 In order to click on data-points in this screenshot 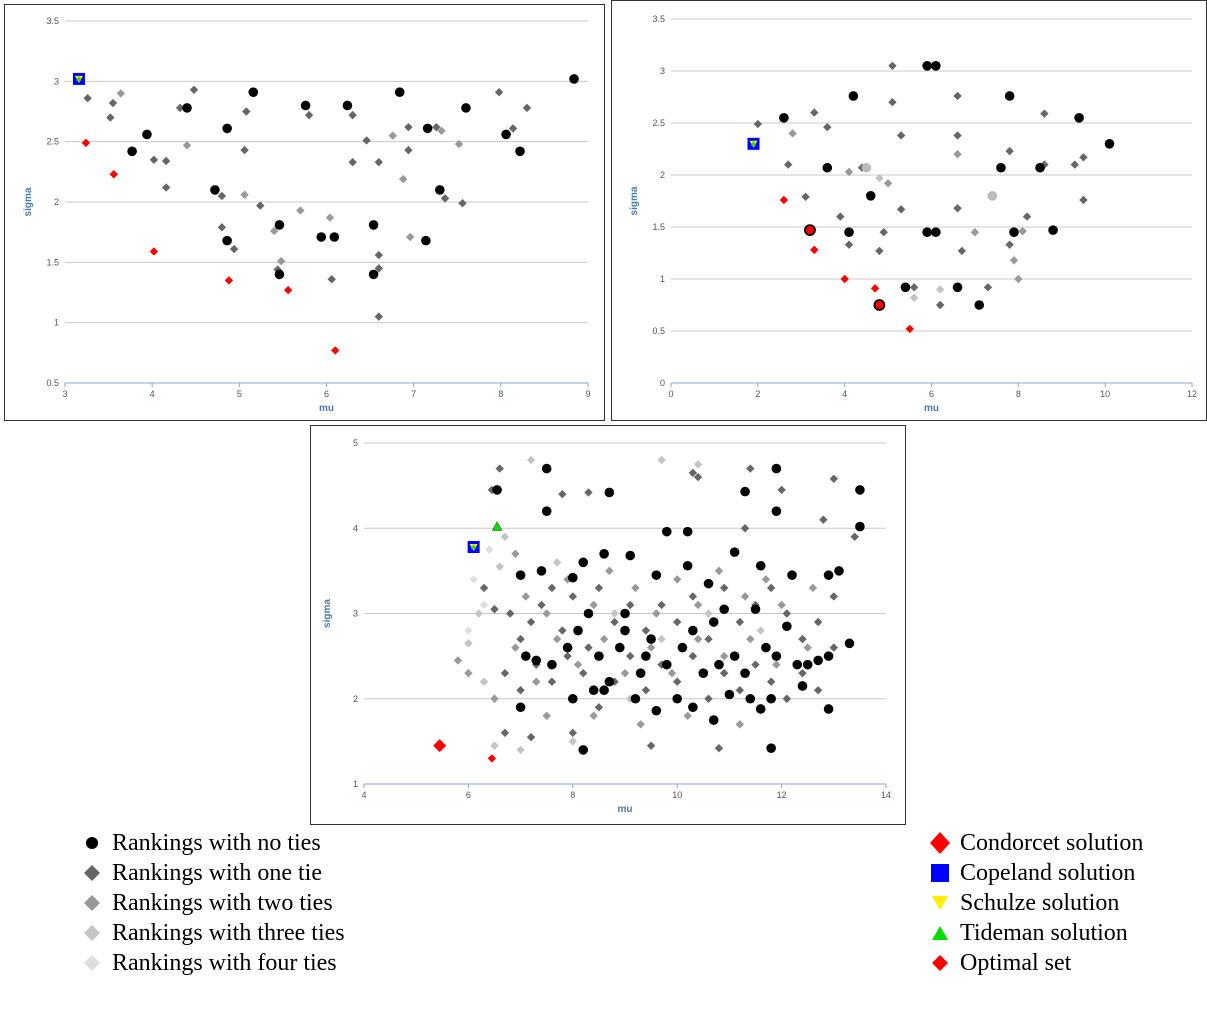, I will do `click(325, 213)`.